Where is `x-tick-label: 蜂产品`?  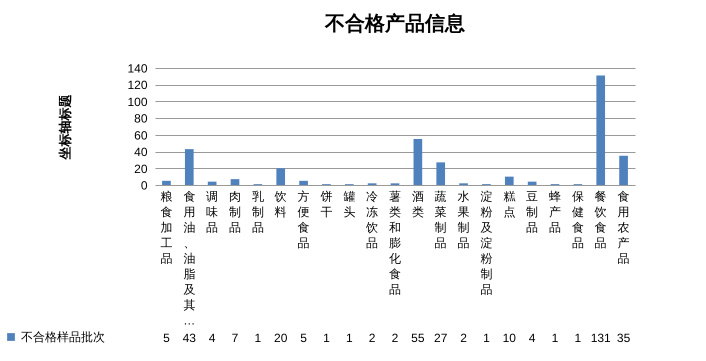
x-tick-label: 蜂产品 is located at coordinates (555, 212).